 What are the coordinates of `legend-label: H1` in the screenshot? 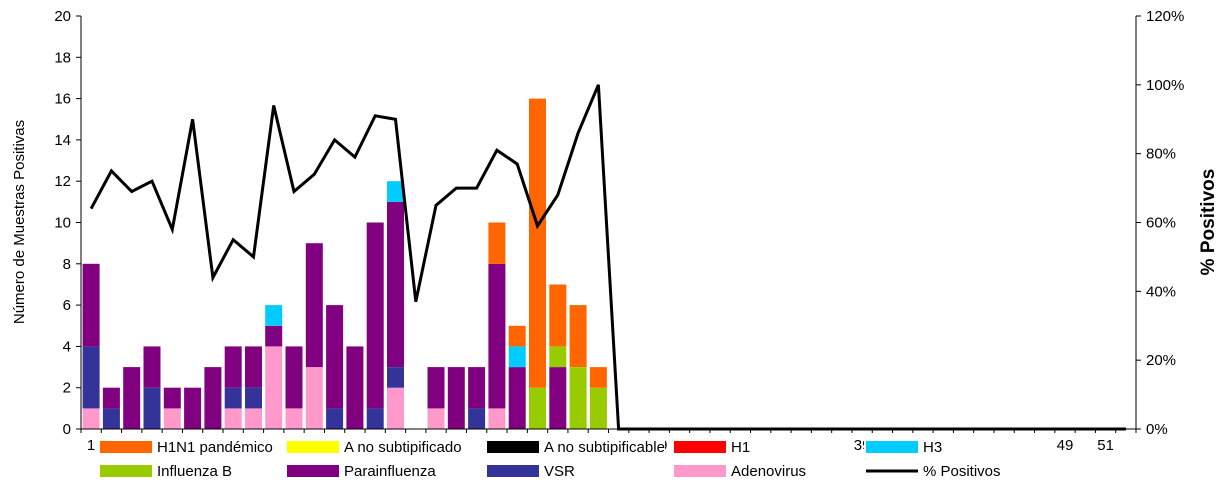 It's located at (740, 447).